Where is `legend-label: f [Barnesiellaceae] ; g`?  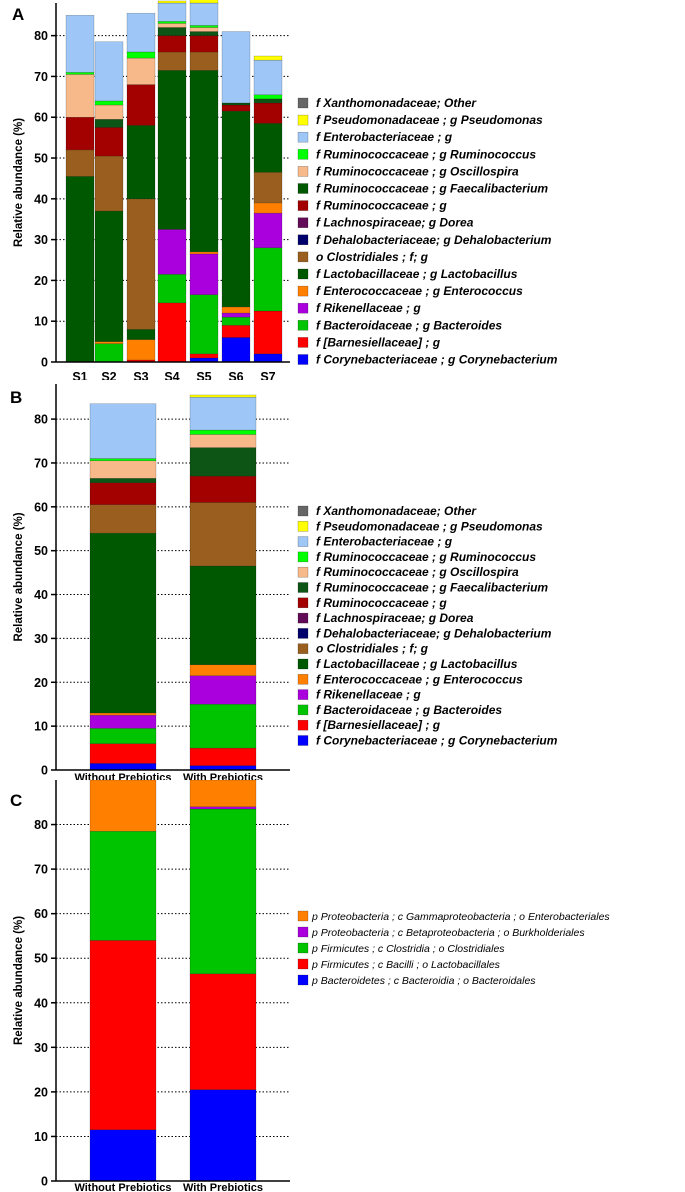
legend-label: f [Barnesiellaceae] ; g is located at coordinates (378, 342).